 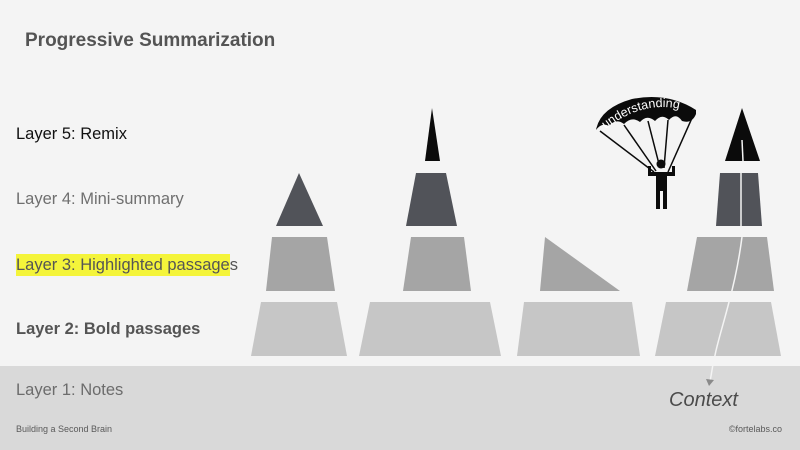 What do you see at coordinates (64, 429) in the screenshot?
I see `footer-brand: Building a Second Brain` at bounding box center [64, 429].